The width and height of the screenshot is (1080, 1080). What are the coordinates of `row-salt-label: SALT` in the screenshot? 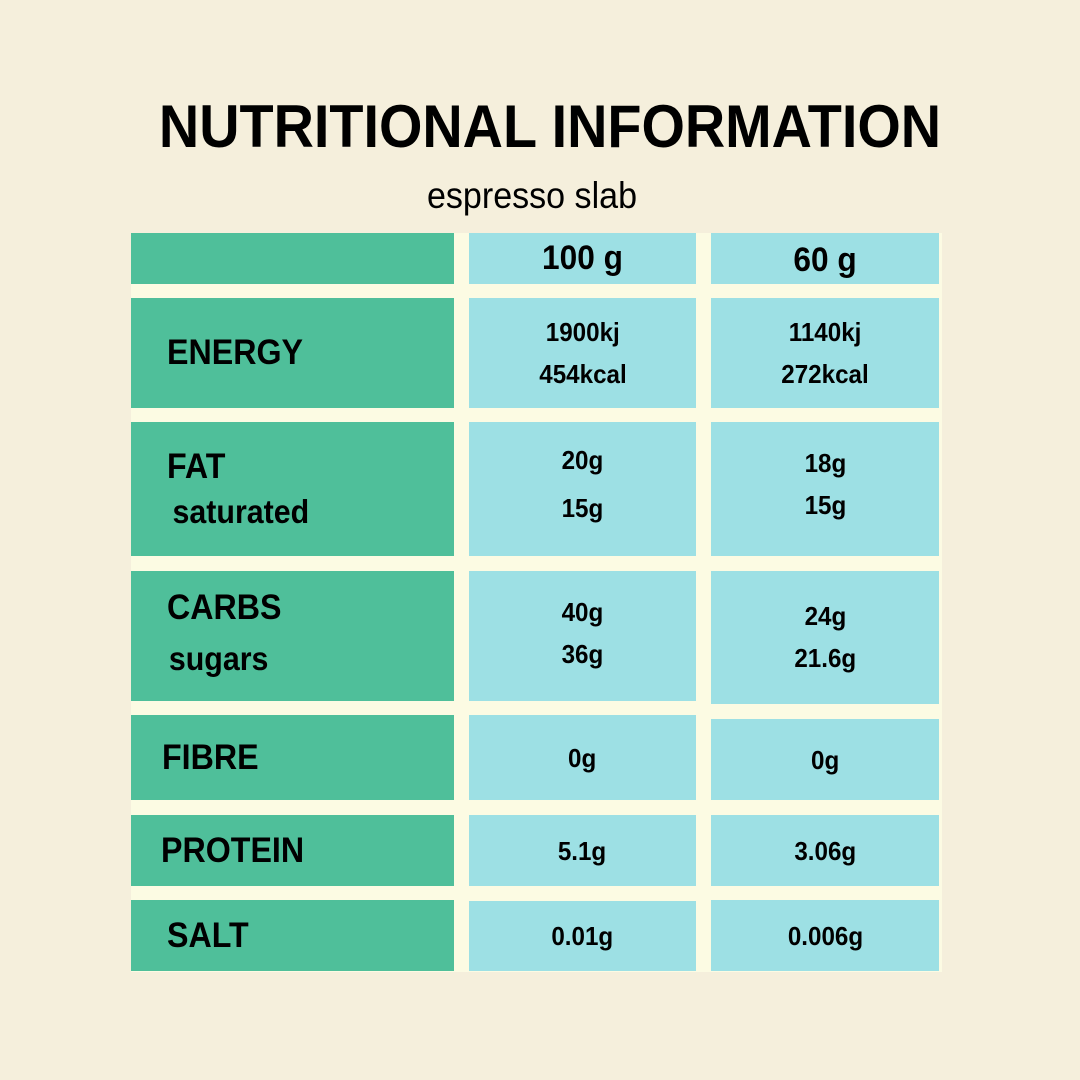 It's located at (292, 935).